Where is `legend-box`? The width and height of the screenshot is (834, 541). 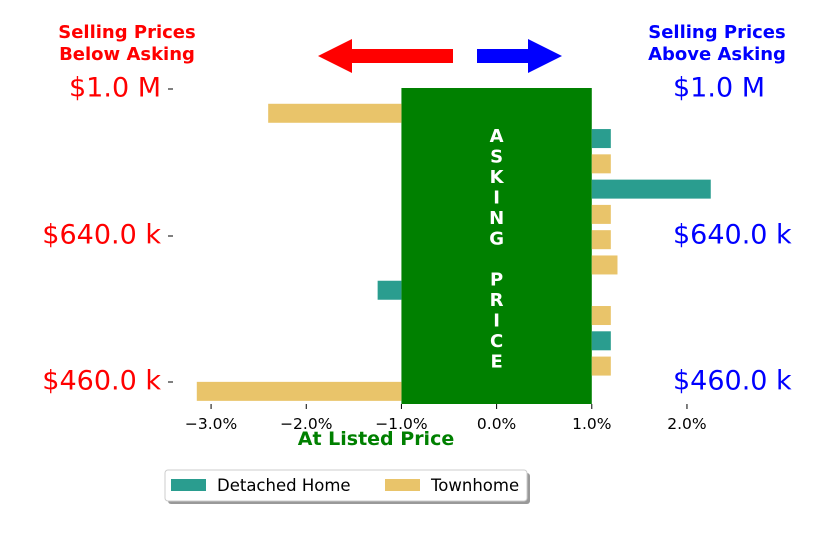 legend-box is located at coordinates (346, 485).